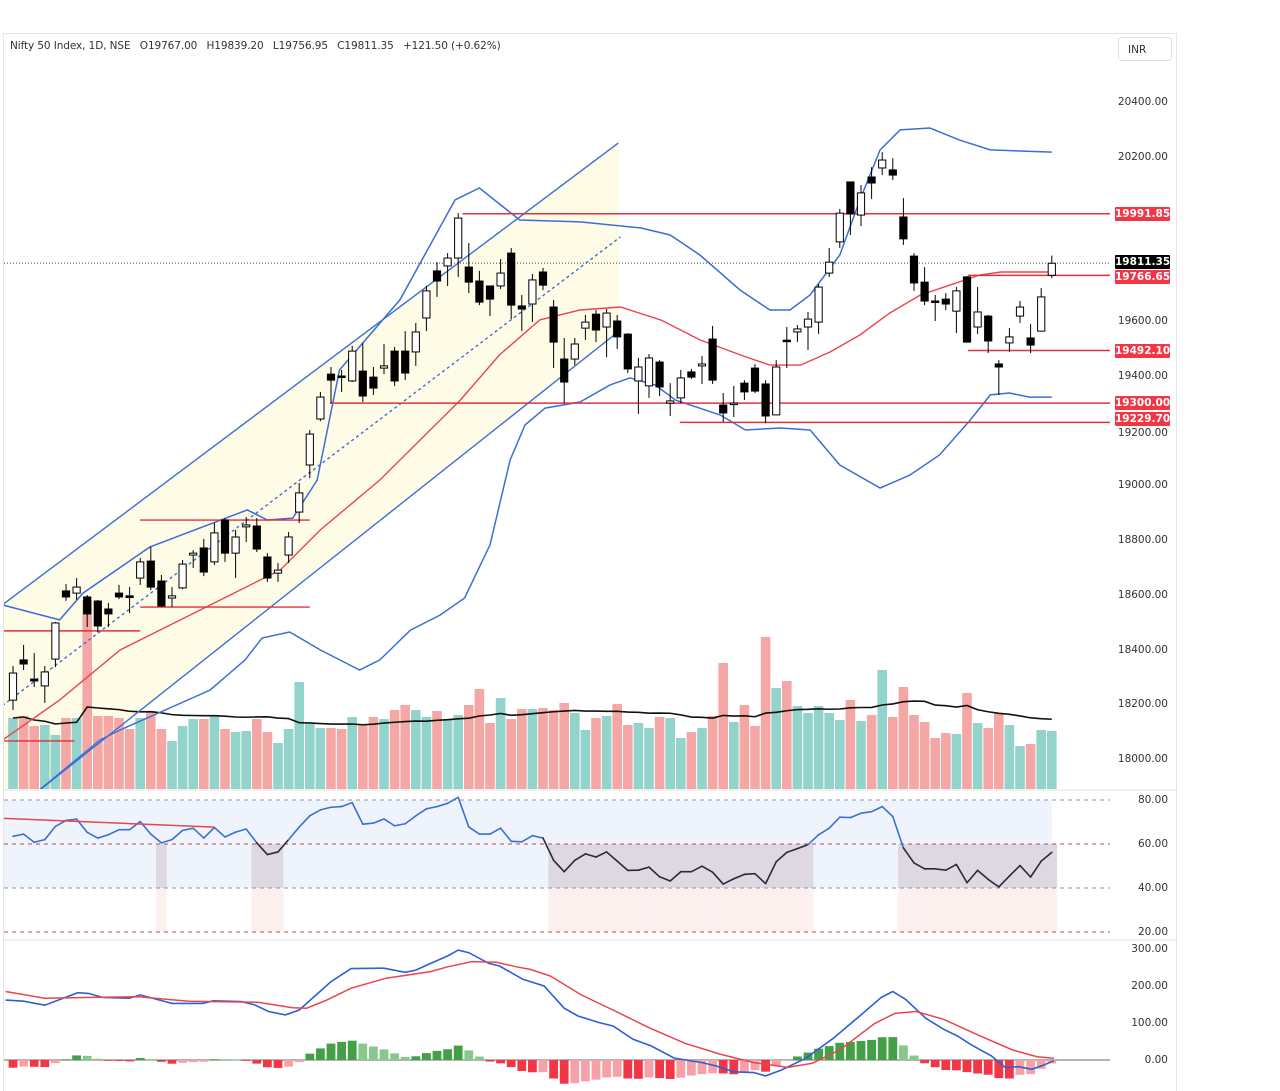 The width and height of the screenshot is (1280, 1091). Describe the element at coordinates (168, 46) in the screenshot. I see `ohlc-open: O19767.00` at that location.